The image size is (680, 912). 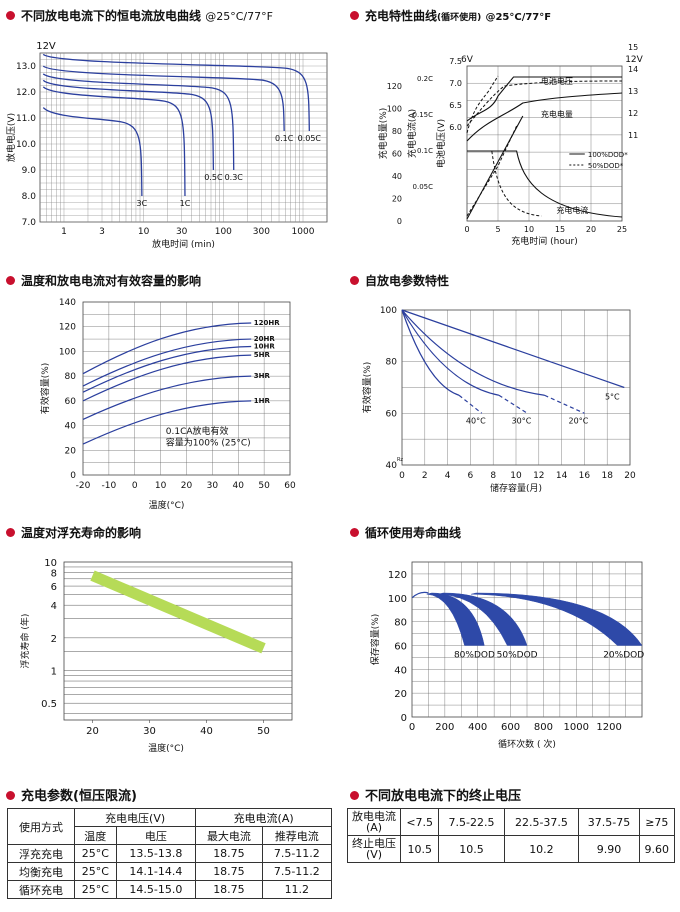 I want to click on table-row: 均衡充电 25°C 14.1-14.4 18.75 7.5-11.2, so click(x=170, y=872).